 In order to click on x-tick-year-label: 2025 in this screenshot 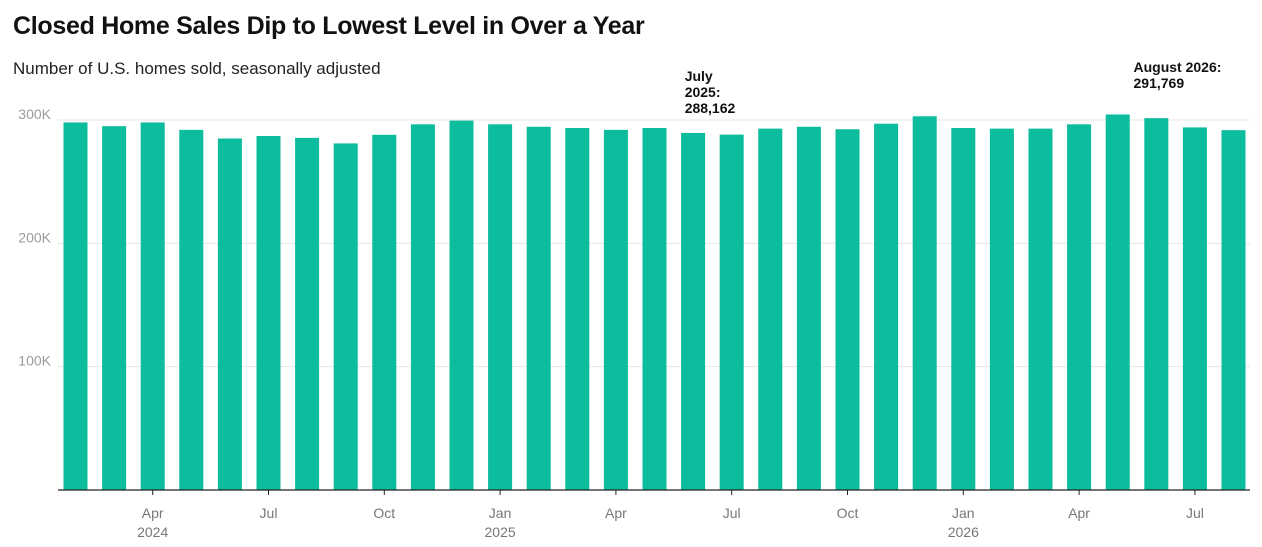, I will do `click(500, 532)`.